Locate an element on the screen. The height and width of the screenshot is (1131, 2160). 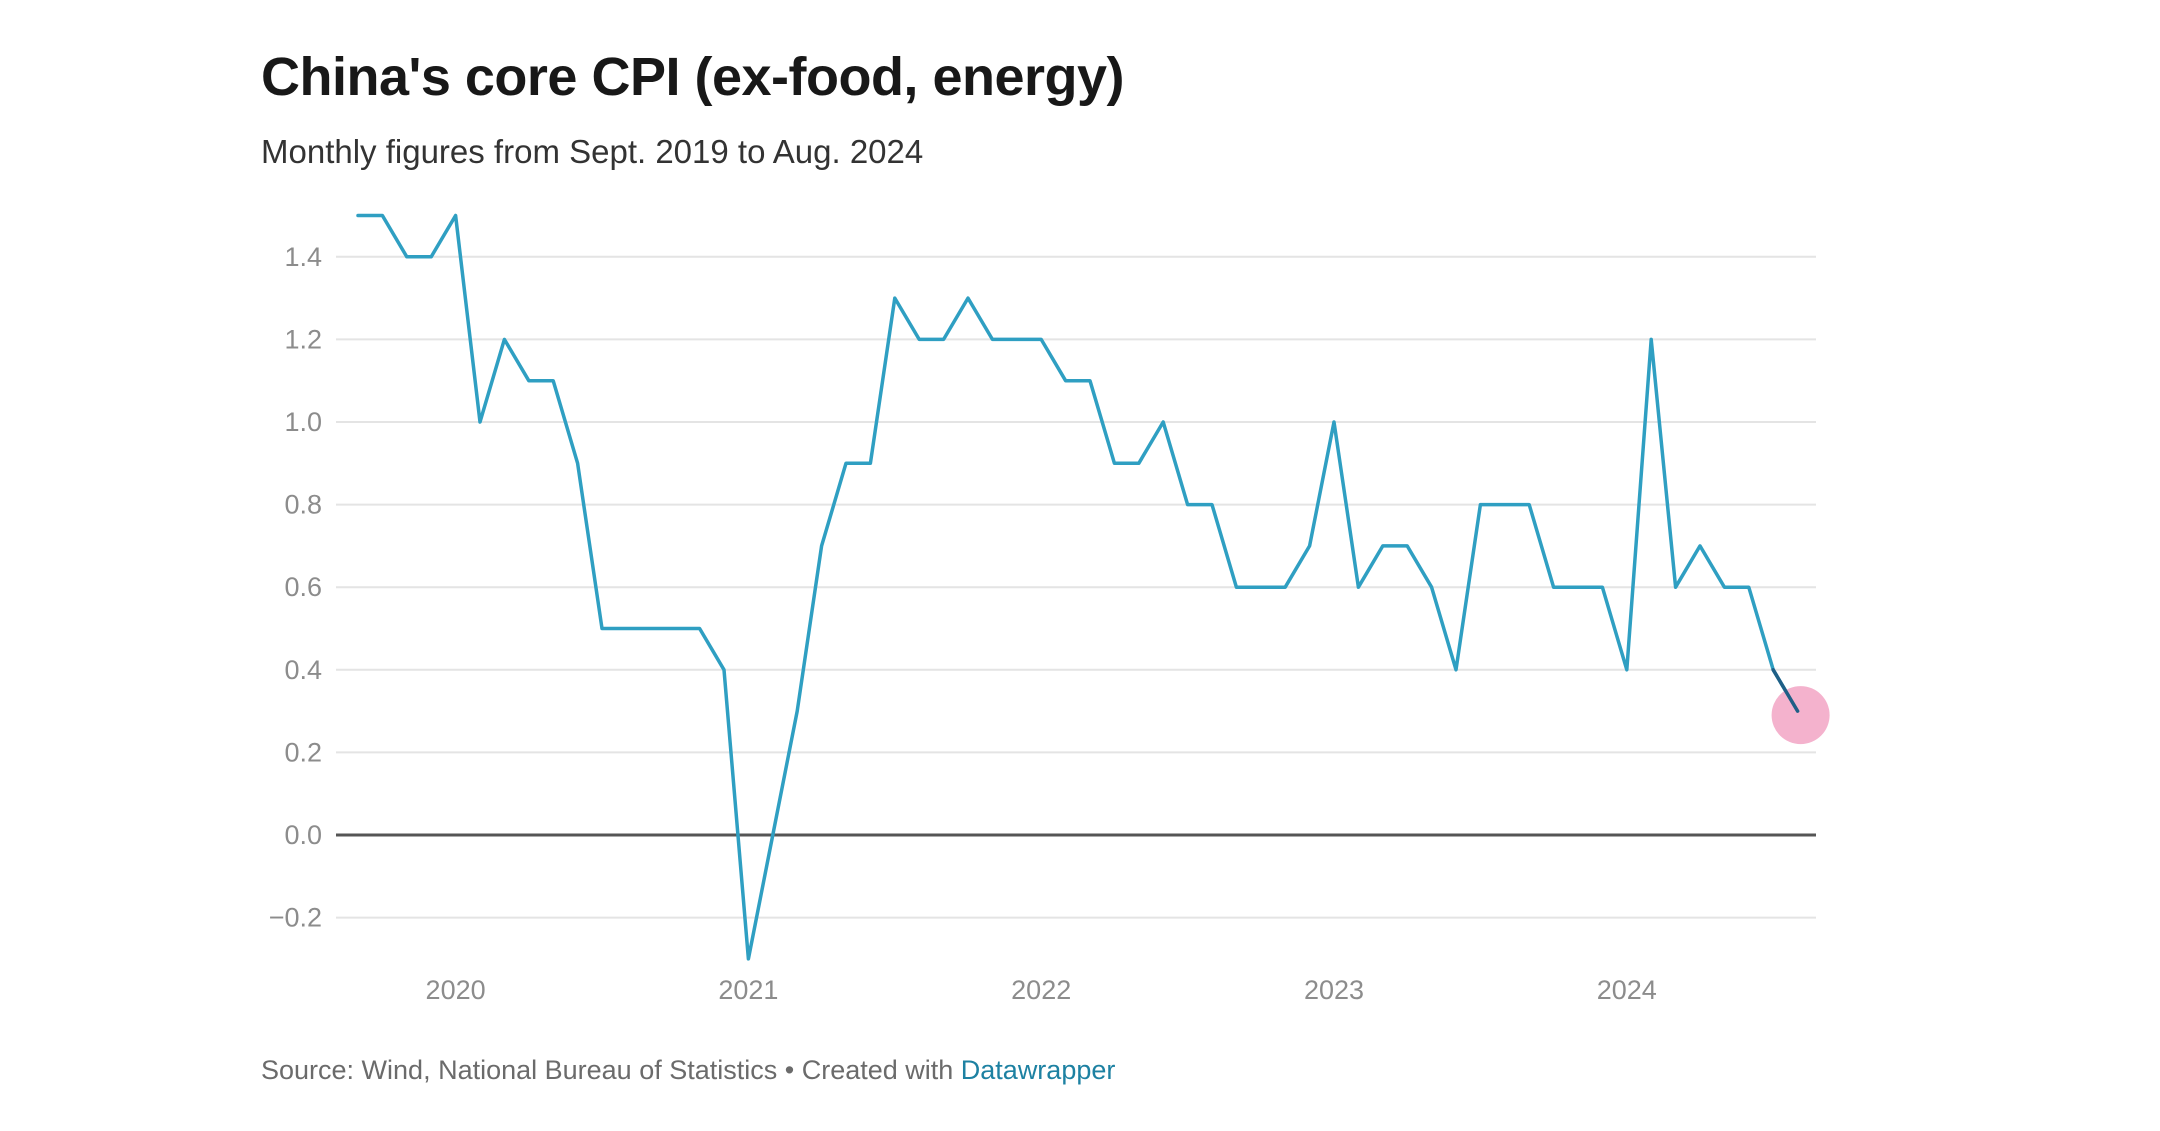
last-point-highlight is located at coordinates (1800, 715).